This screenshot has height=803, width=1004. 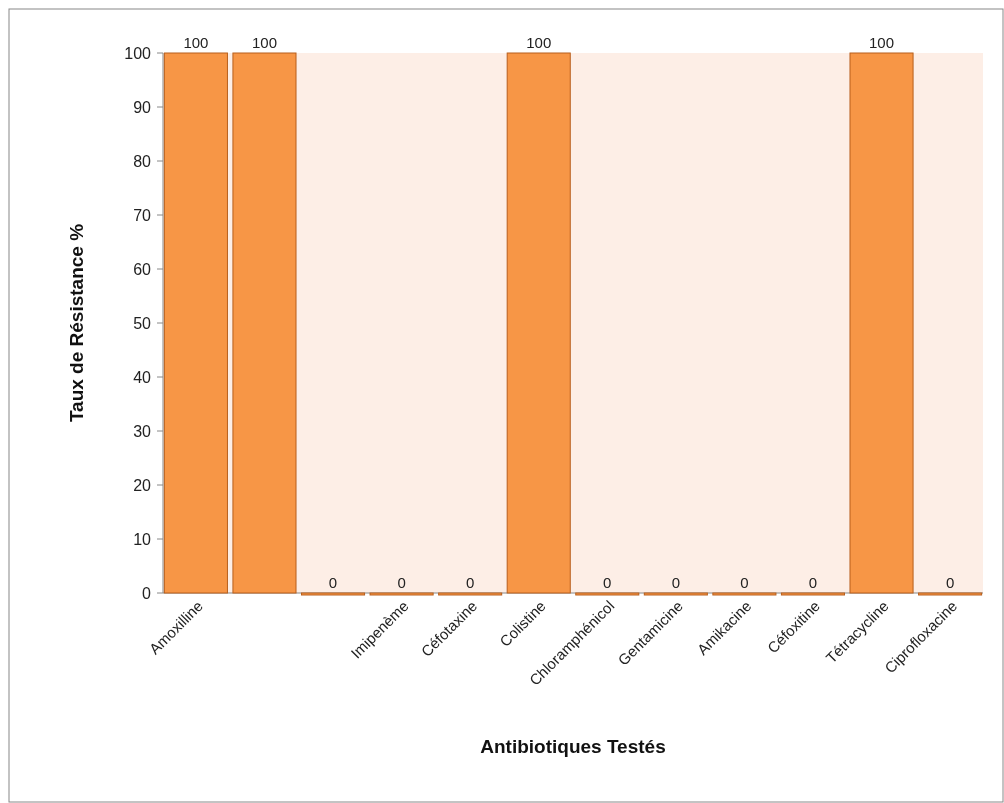 I want to click on y-tick-label: 60, so click(x=142, y=269).